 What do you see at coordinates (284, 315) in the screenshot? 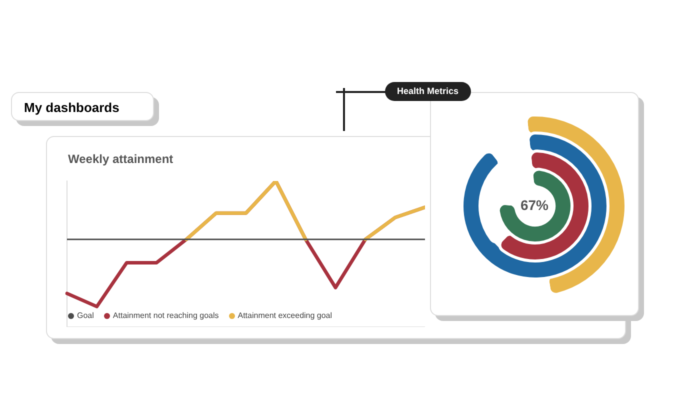
I see `legend-label: Attainment exceeding goal` at bounding box center [284, 315].